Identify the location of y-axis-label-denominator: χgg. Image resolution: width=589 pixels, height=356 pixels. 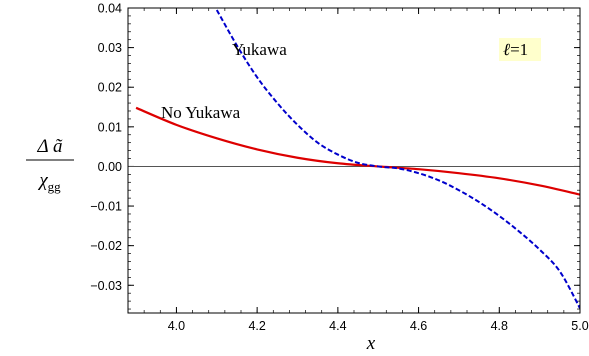
(49, 182).